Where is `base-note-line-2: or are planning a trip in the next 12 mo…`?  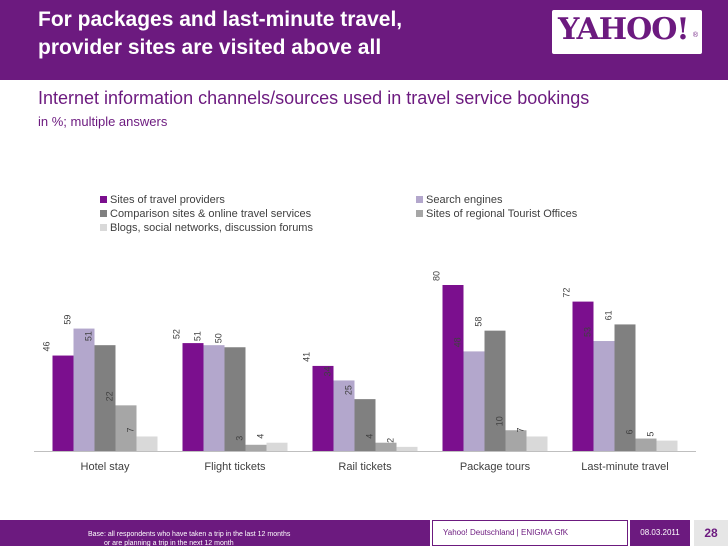
base-note-line-2: or are planning a trip in the next 12 mo… is located at coordinates (169, 543).